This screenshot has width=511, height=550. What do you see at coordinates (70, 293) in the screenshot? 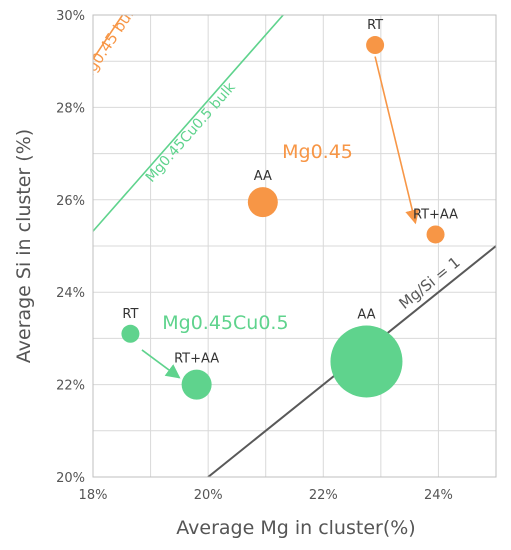
I see `y-tick-label: 24%` at bounding box center [70, 293].